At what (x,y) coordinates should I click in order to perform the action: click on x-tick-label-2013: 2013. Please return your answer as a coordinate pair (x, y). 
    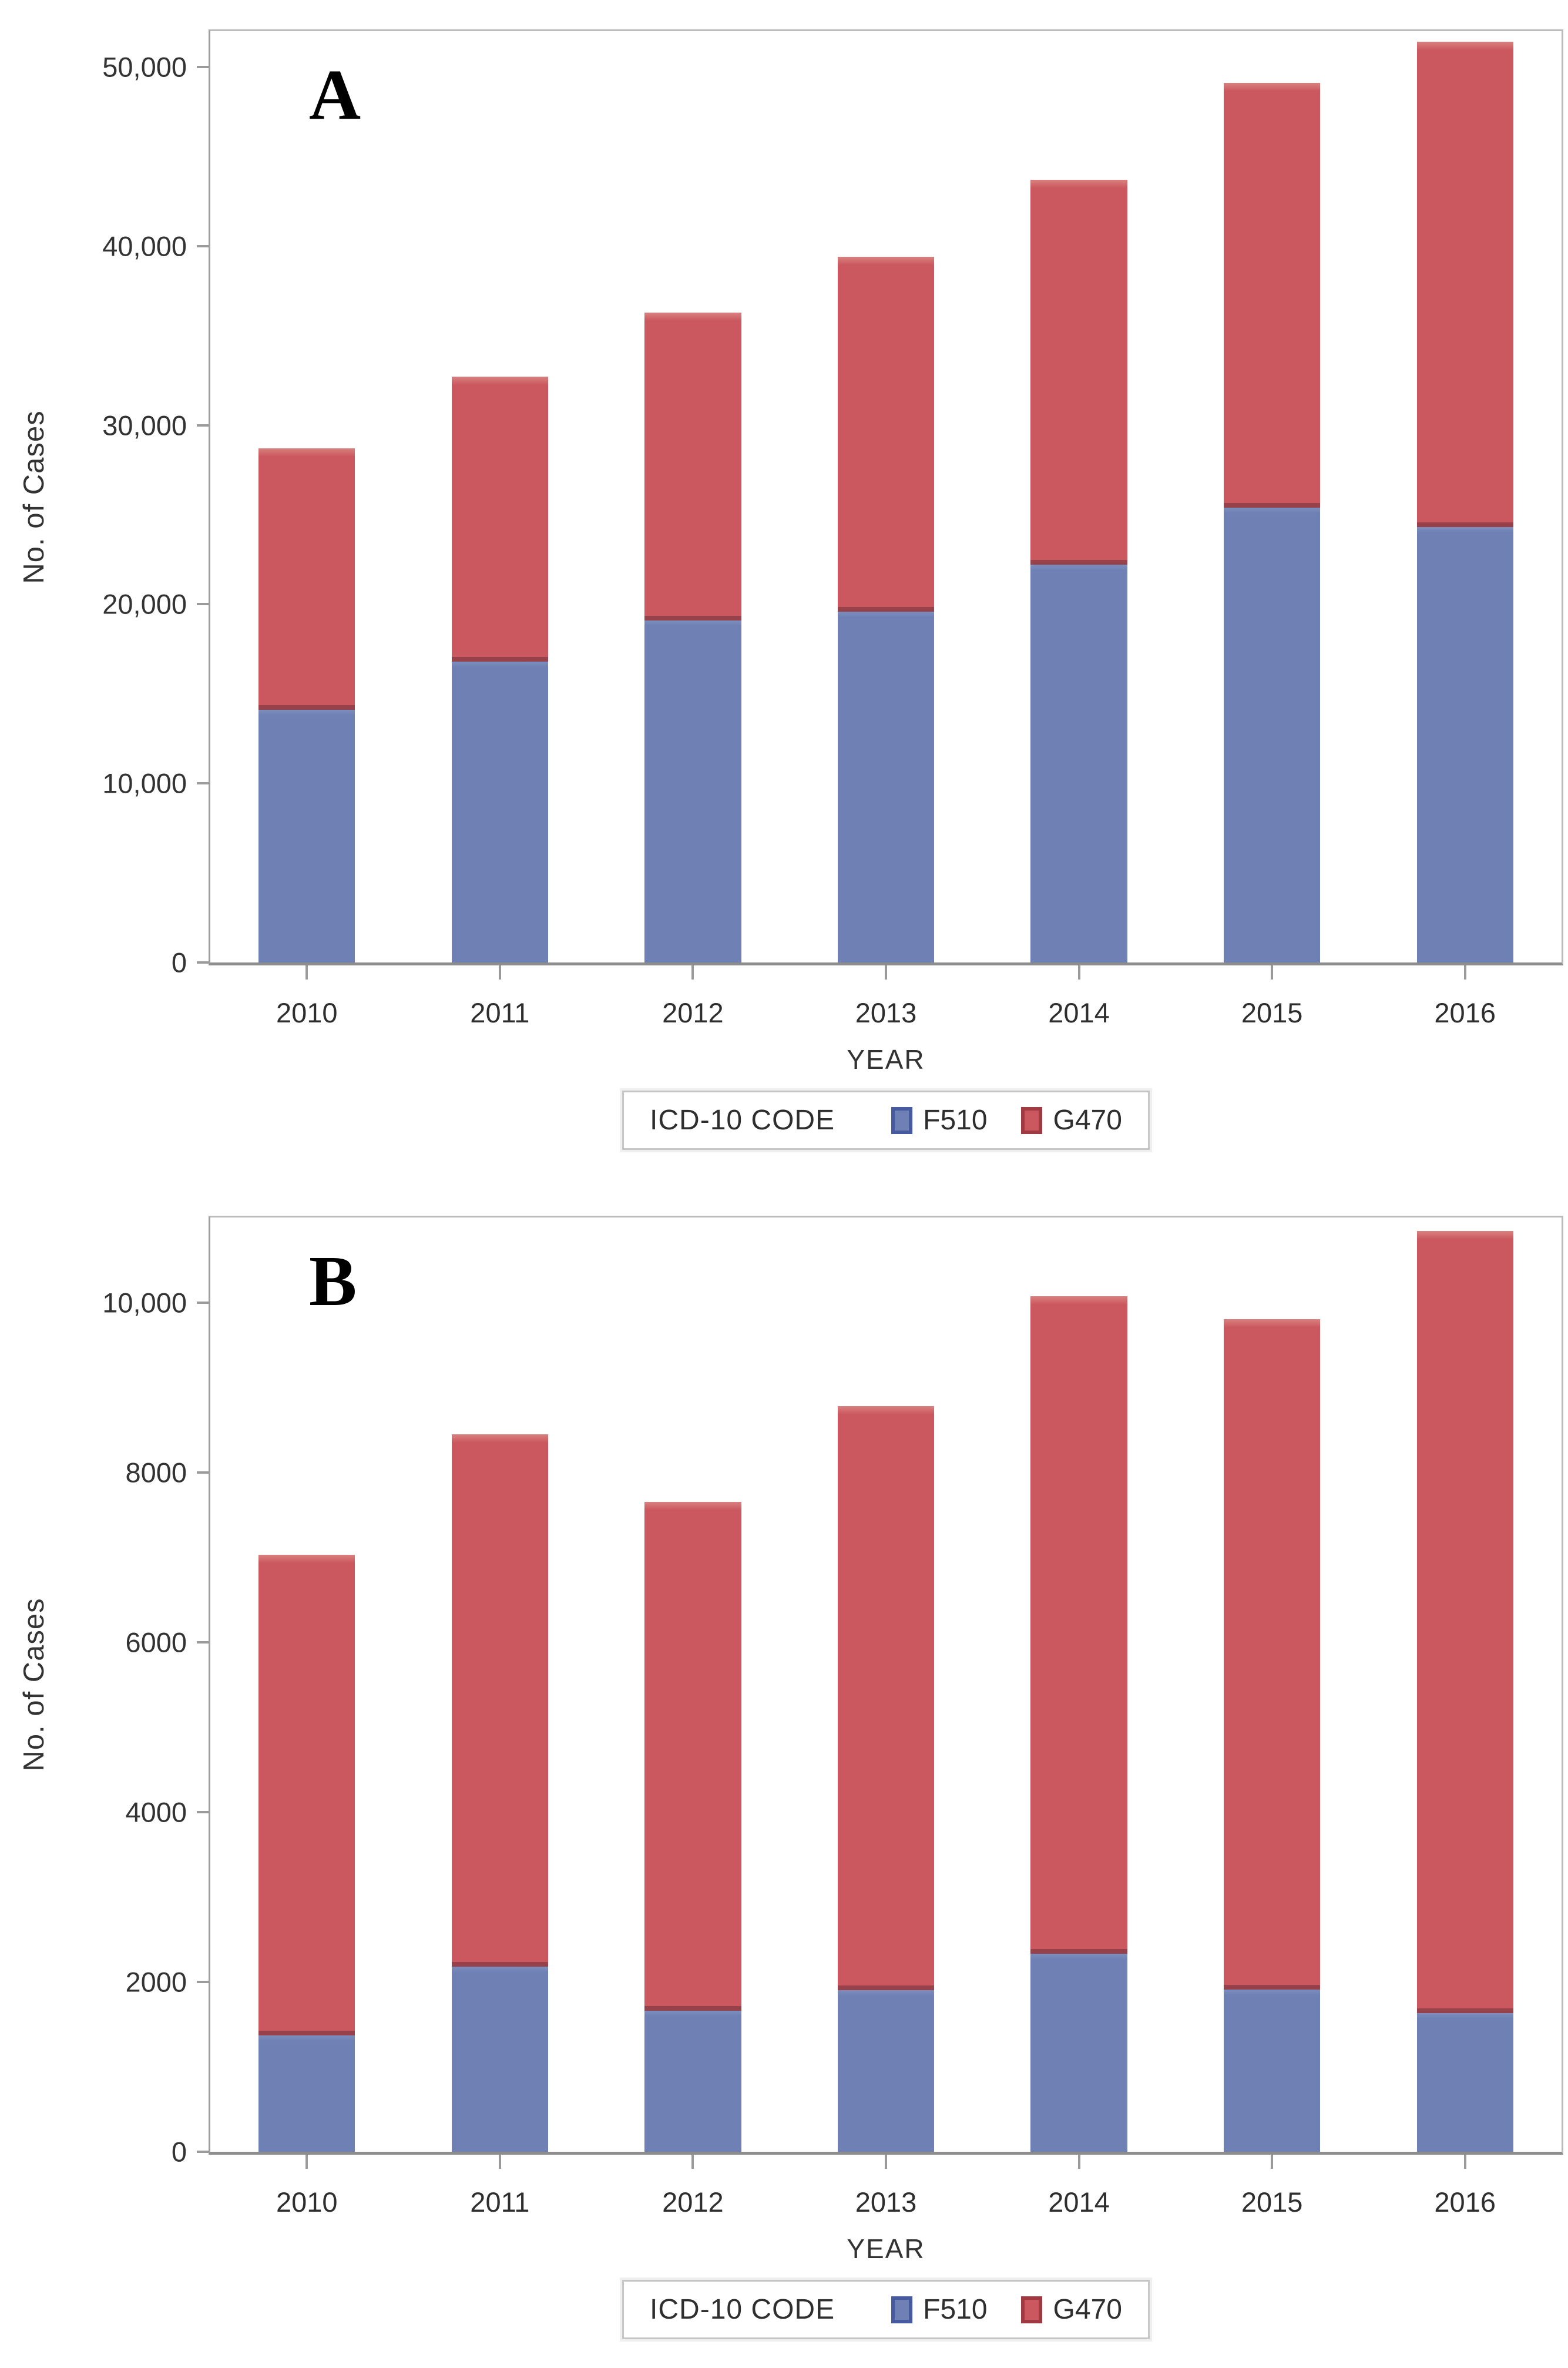
    Looking at the image, I should click on (886, 1012).